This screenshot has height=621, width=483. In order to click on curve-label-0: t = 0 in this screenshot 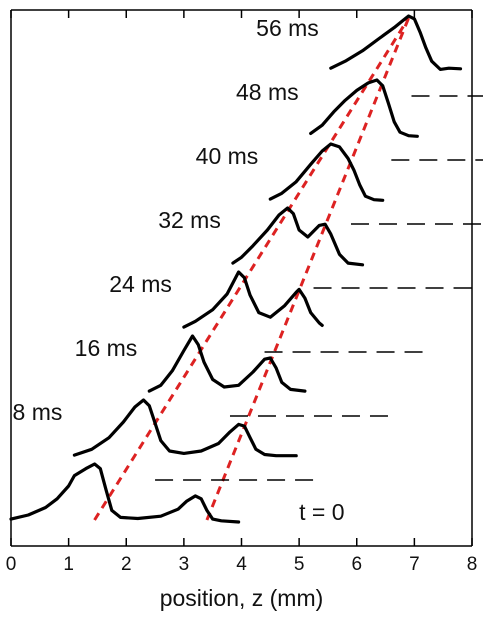, I will do `click(321, 512)`.